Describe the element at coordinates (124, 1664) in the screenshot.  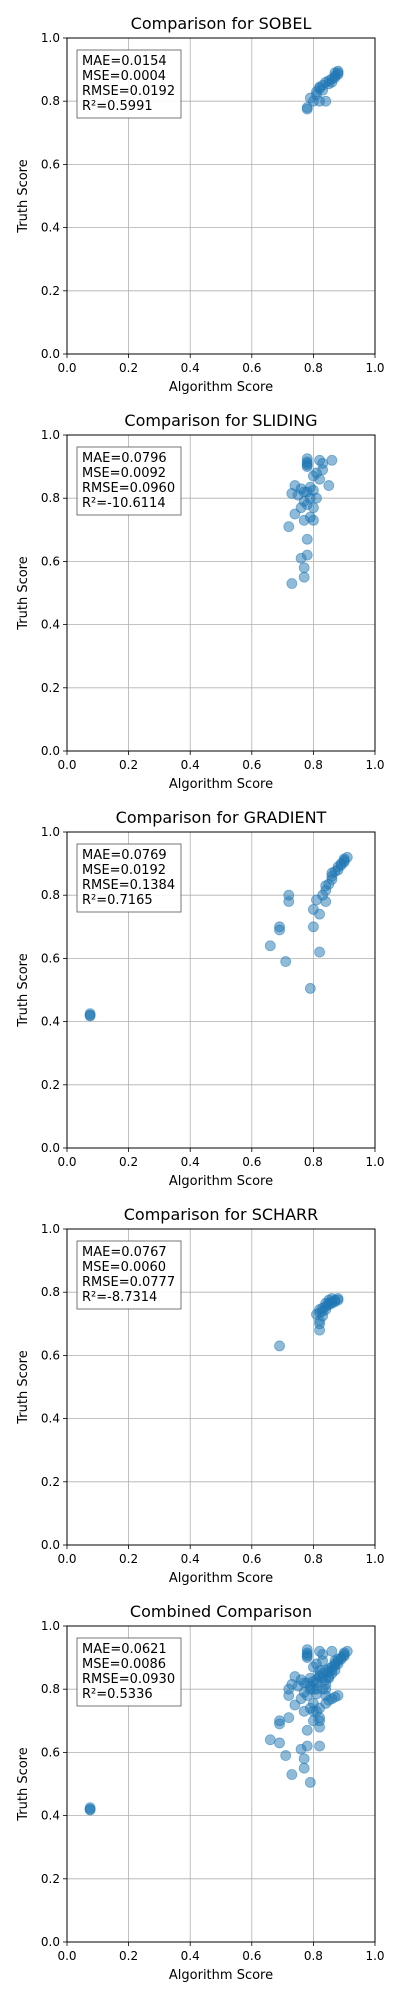
I see `stats-text: MSE=0.0086` at that location.